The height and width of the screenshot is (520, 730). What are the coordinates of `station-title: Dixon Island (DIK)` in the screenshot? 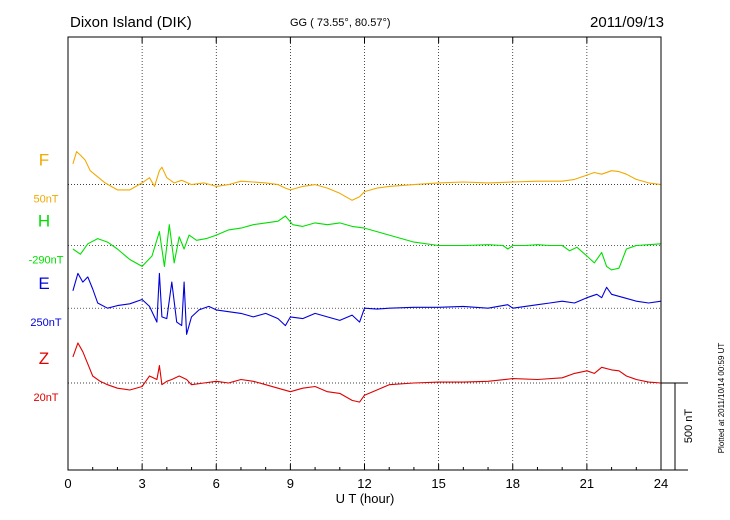 It's located at (131, 22).